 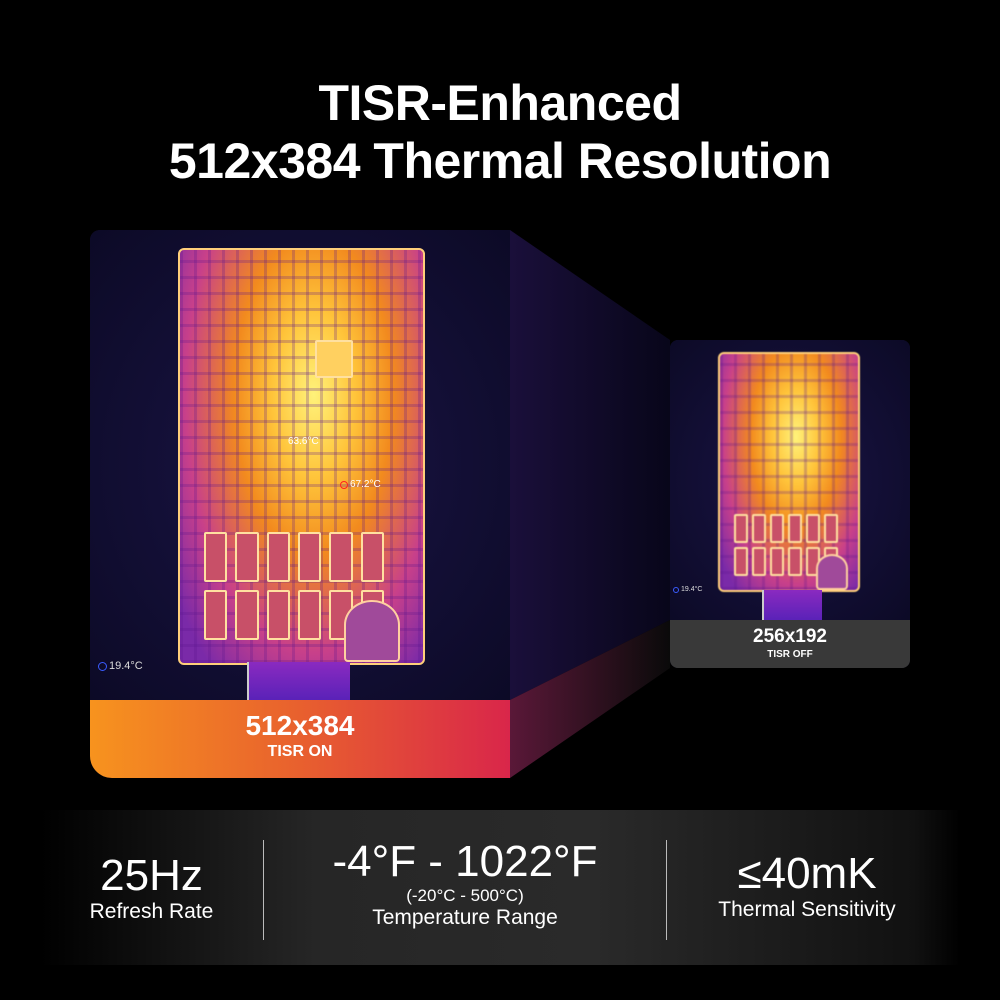 I want to click on spec-value: -4°F - 1022°F, so click(x=465, y=861).